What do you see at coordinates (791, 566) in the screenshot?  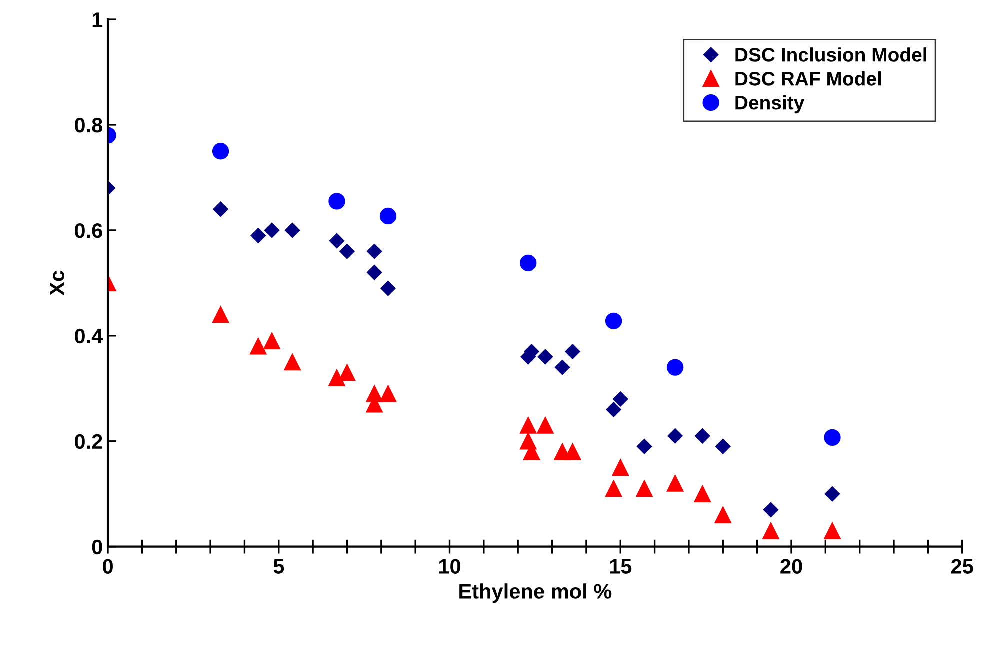 I see `x-tick-label: 20` at bounding box center [791, 566].